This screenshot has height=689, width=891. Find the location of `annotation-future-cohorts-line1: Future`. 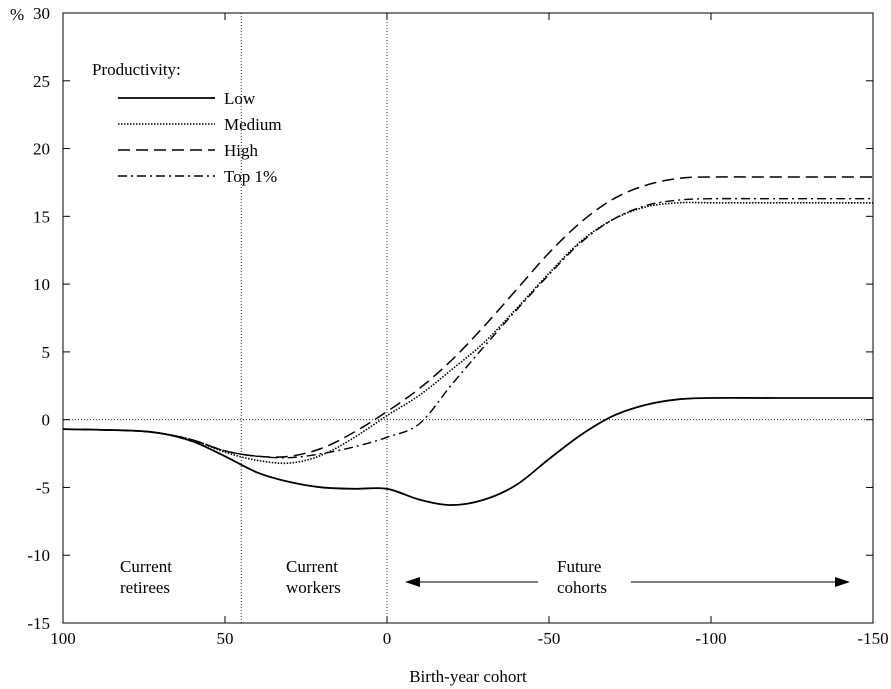

annotation-future-cohorts-line1: Future is located at coordinates (579, 566).